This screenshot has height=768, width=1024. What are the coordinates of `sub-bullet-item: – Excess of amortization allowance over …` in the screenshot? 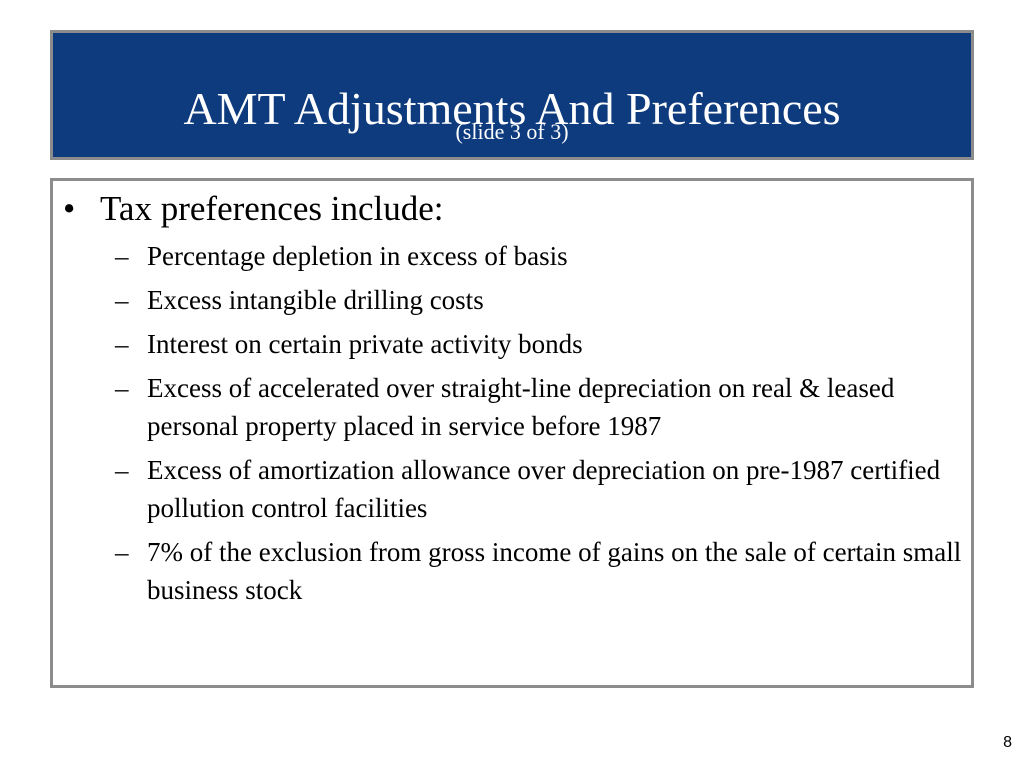 It's located at (513, 489).